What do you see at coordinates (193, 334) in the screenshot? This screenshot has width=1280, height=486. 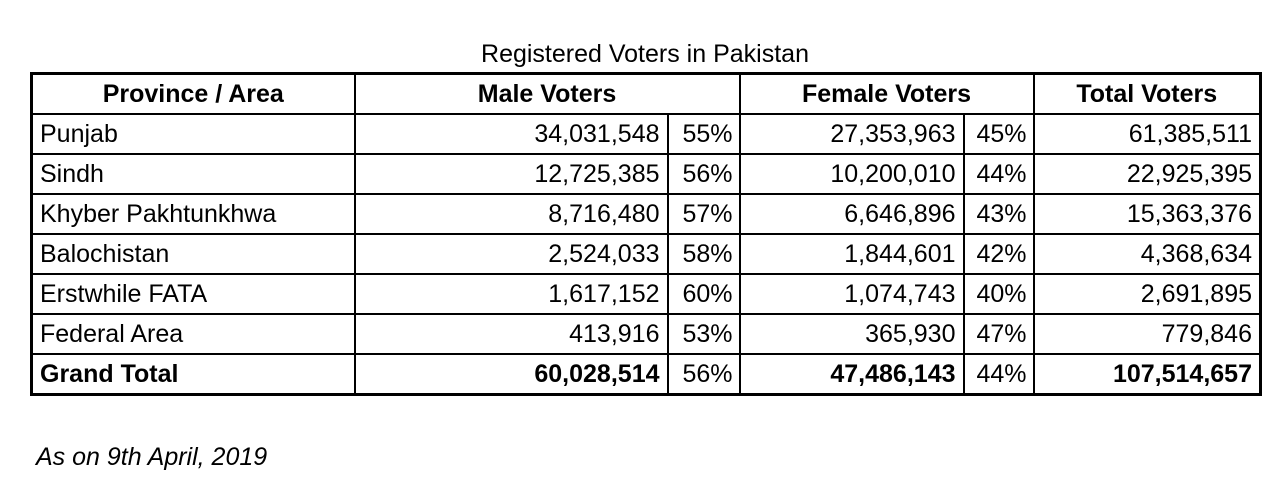 I see `province-cell: Federal Area` at bounding box center [193, 334].